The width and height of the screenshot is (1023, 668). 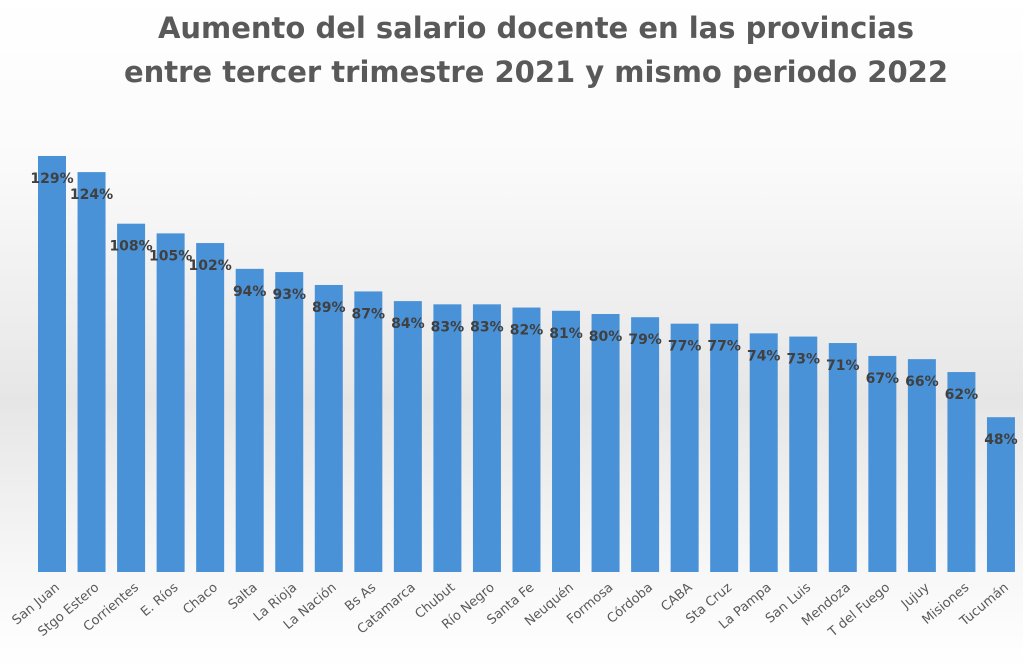 I want to click on value-label: 93%, so click(x=289, y=295).